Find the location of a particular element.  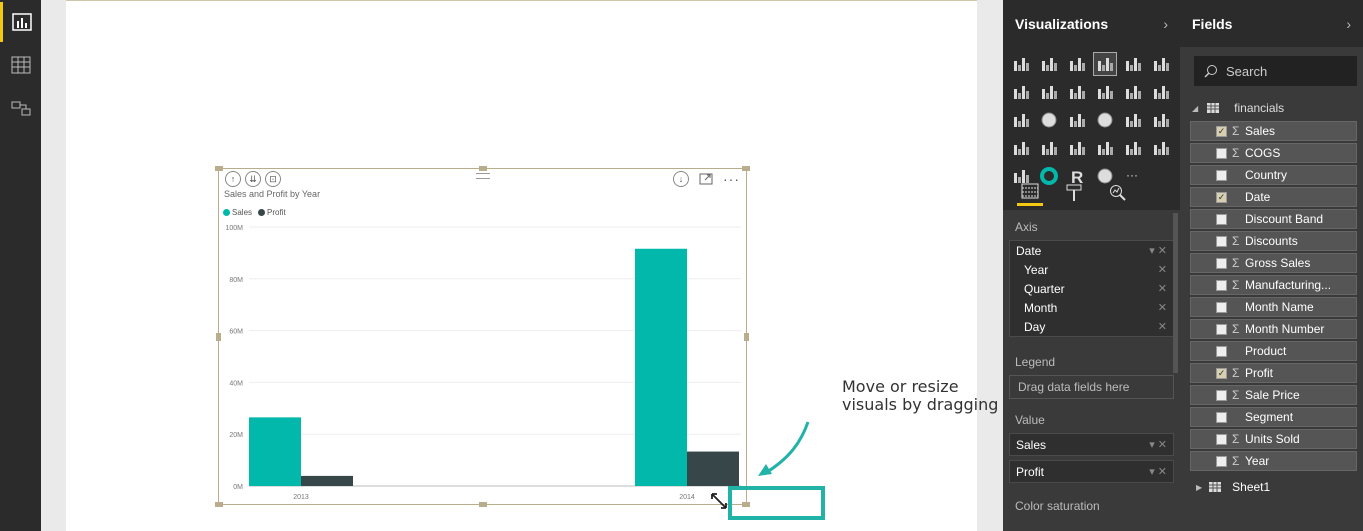

relationships-view-button is located at coordinates (20, 108).